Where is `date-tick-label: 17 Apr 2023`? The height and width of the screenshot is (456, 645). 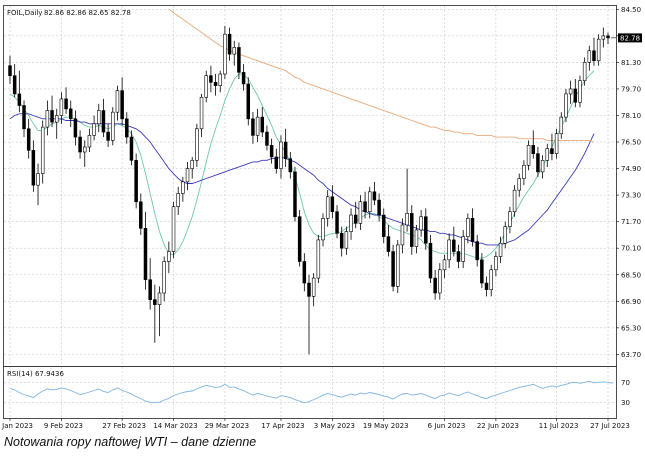 date-tick-label: 17 Apr 2023 is located at coordinates (282, 426).